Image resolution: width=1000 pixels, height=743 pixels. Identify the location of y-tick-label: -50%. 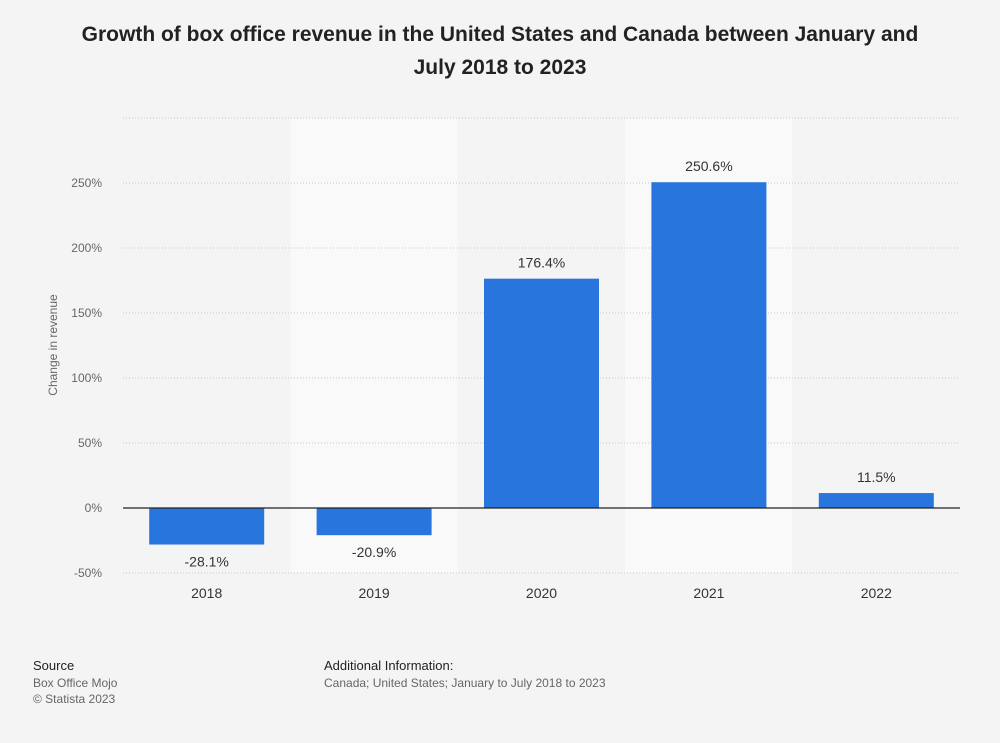
(88, 573).